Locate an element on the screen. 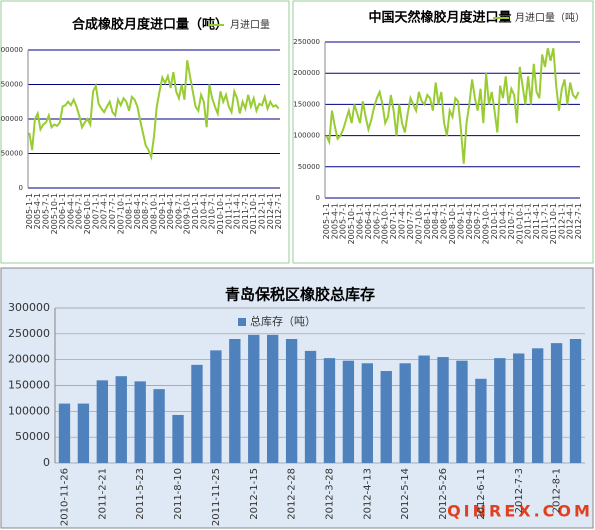 This screenshot has height=530, width=595. x-tick-label: 2007-10-1 is located at coordinates (120, 213).